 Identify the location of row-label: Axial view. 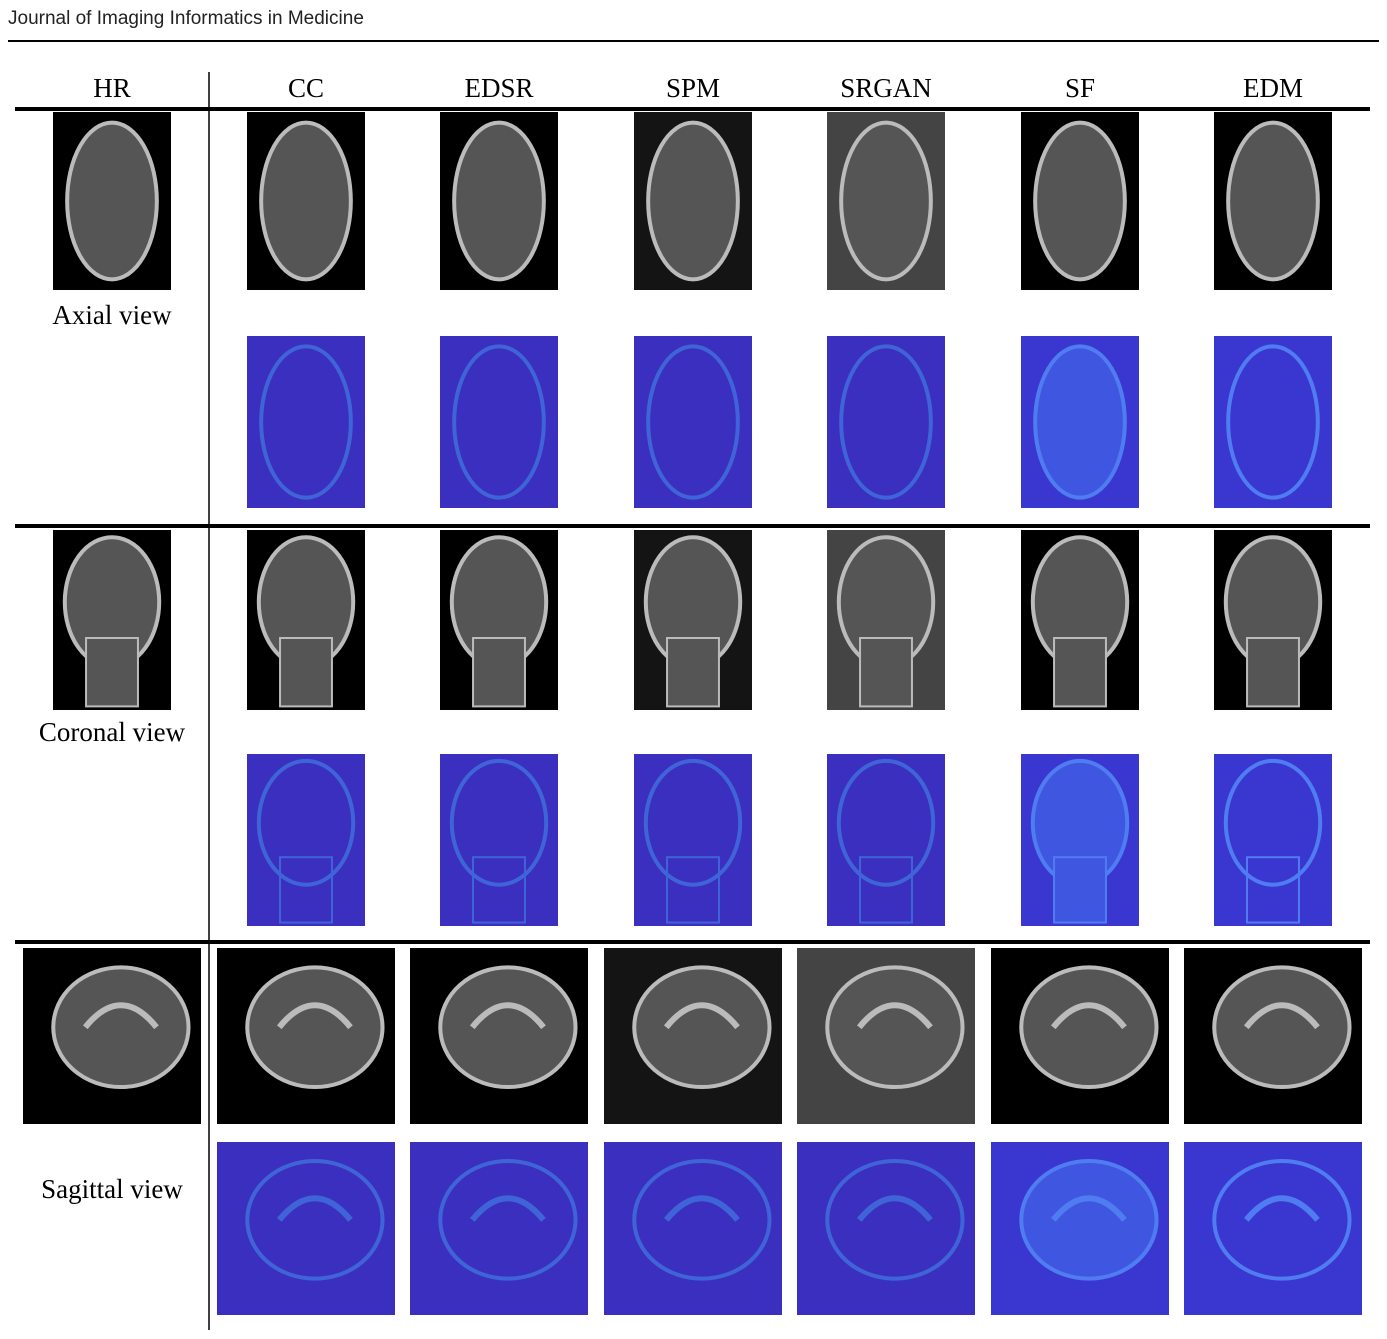
(112, 315).